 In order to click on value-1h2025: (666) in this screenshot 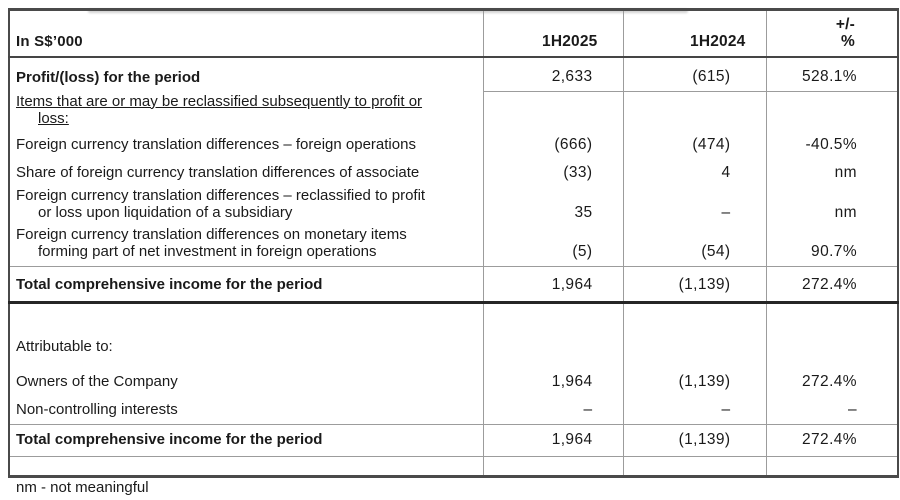, I will do `click(552, 144)`.